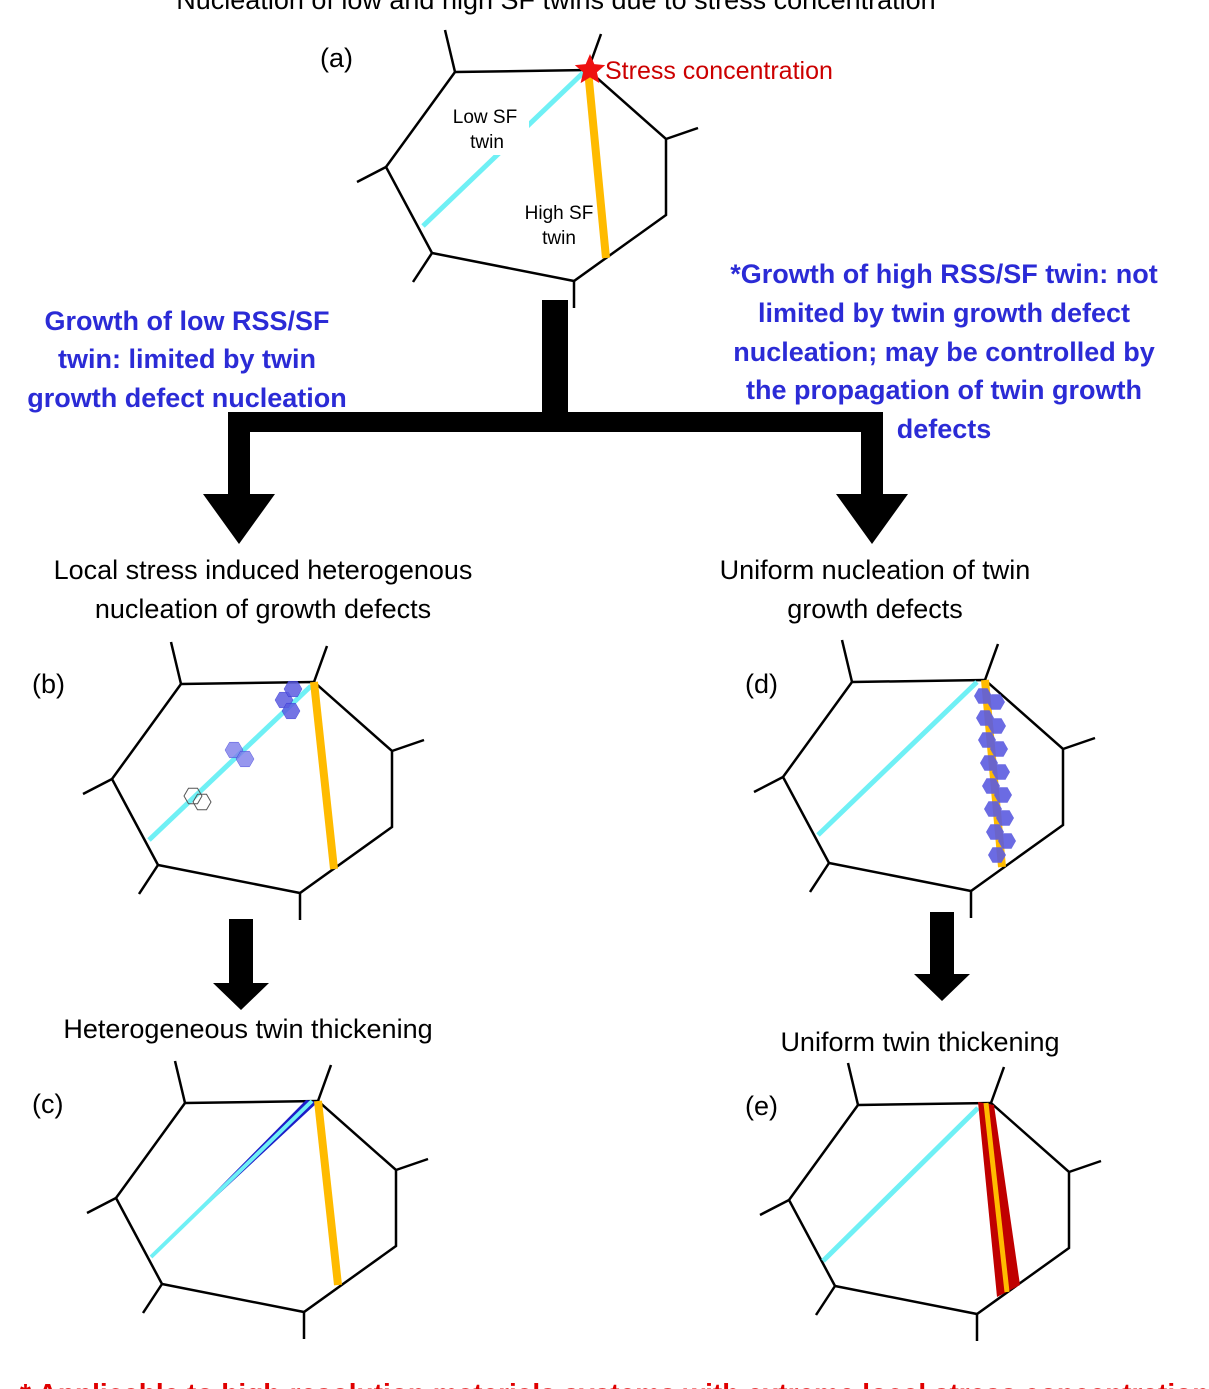 The height and width of the screenshot is (1389, 1209). What do you see at coordinates (944, 429) in the screenshot?
I see `right-annotation-line5: defects` at bounding box center [944, 429].